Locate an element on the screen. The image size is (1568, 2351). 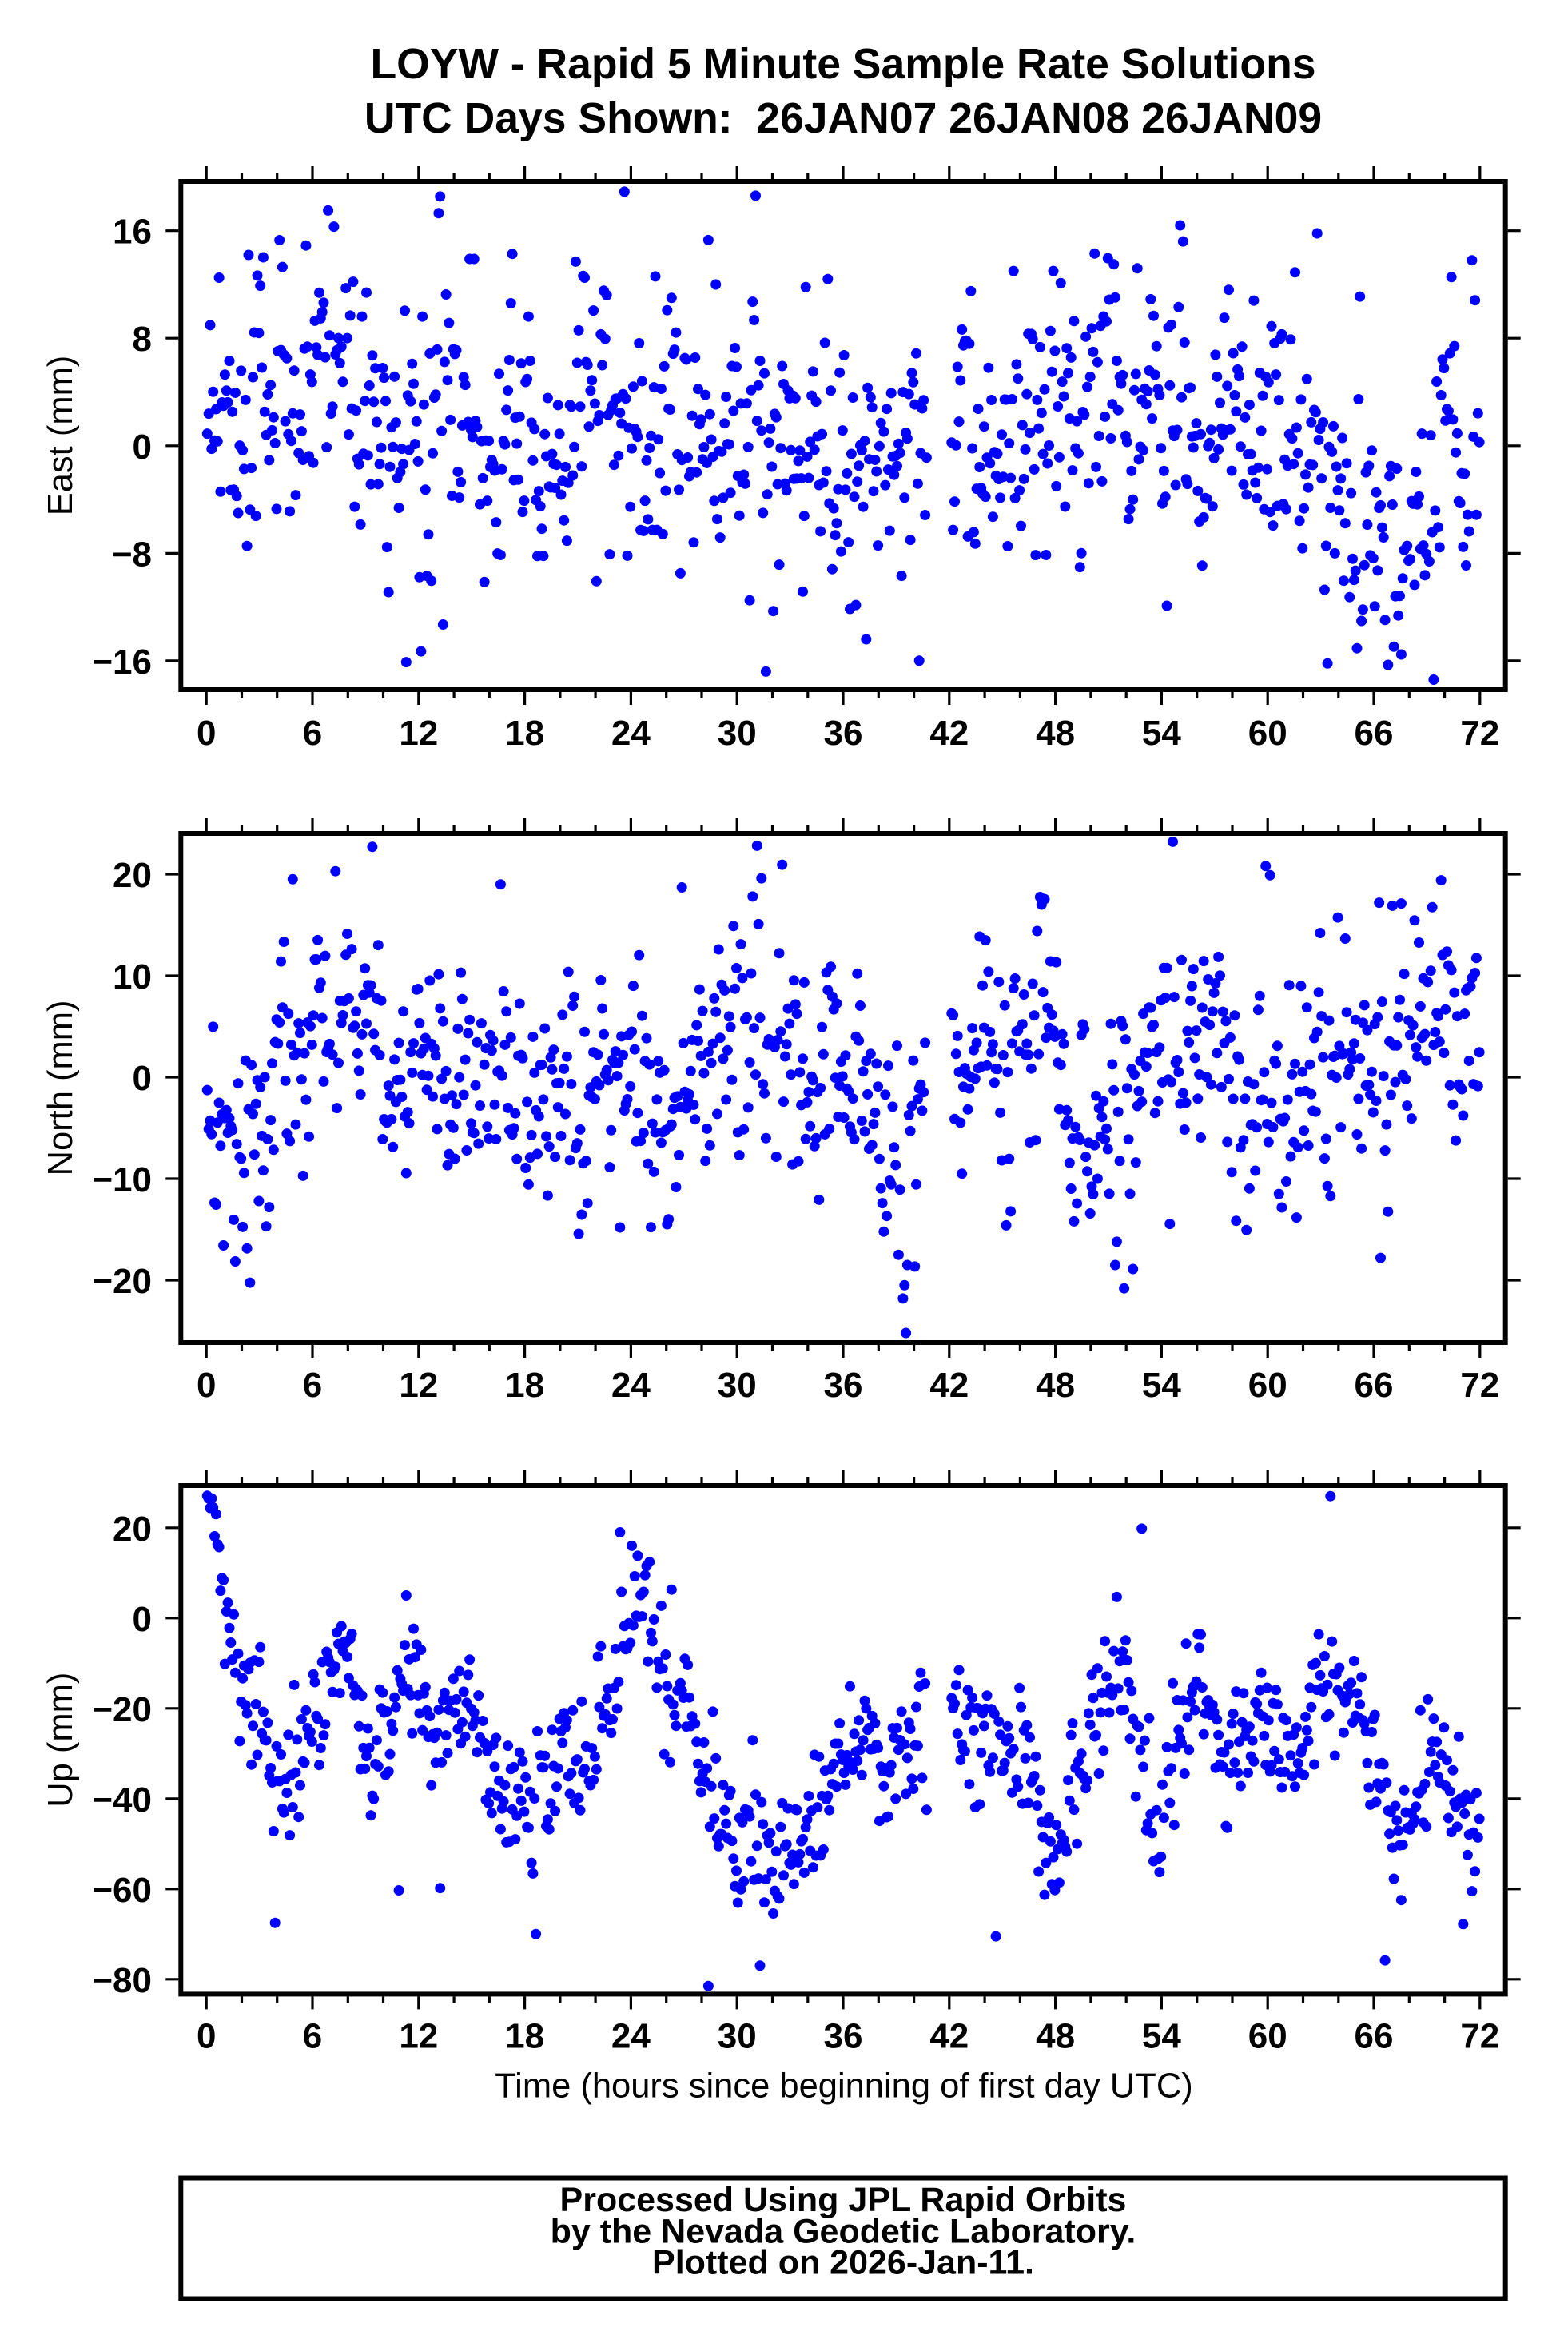
svg-text: −40 is located at coordinates (122, 1800).